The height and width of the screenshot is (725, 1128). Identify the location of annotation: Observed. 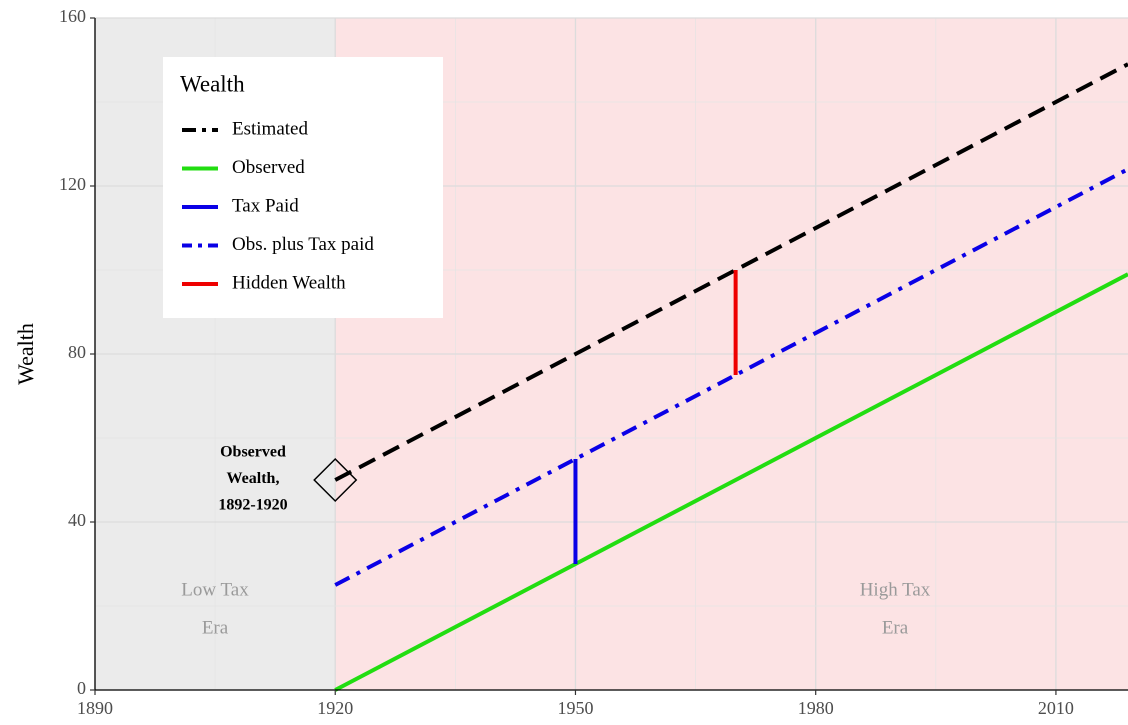
(253, 452).